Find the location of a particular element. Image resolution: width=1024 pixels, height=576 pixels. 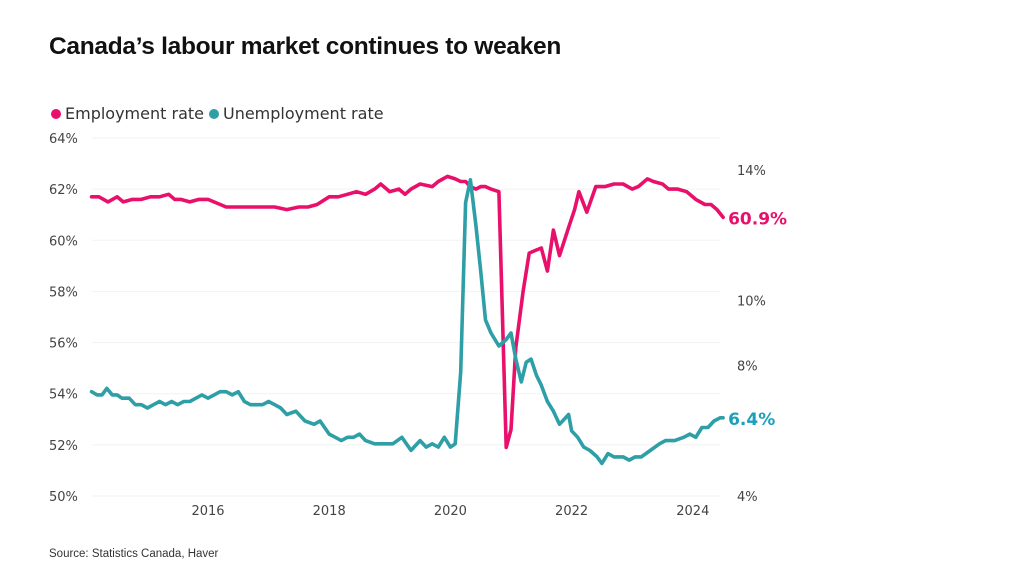

legend-item-unemployment: Unemployment rate is located at coordinates (296, 113).